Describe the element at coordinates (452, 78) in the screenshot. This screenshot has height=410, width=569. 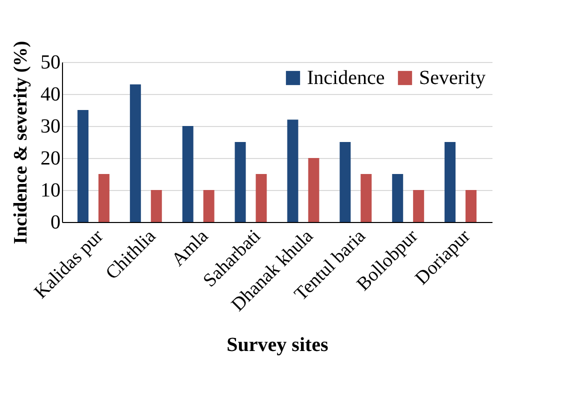
I see `legend-label: Severity` at that location.